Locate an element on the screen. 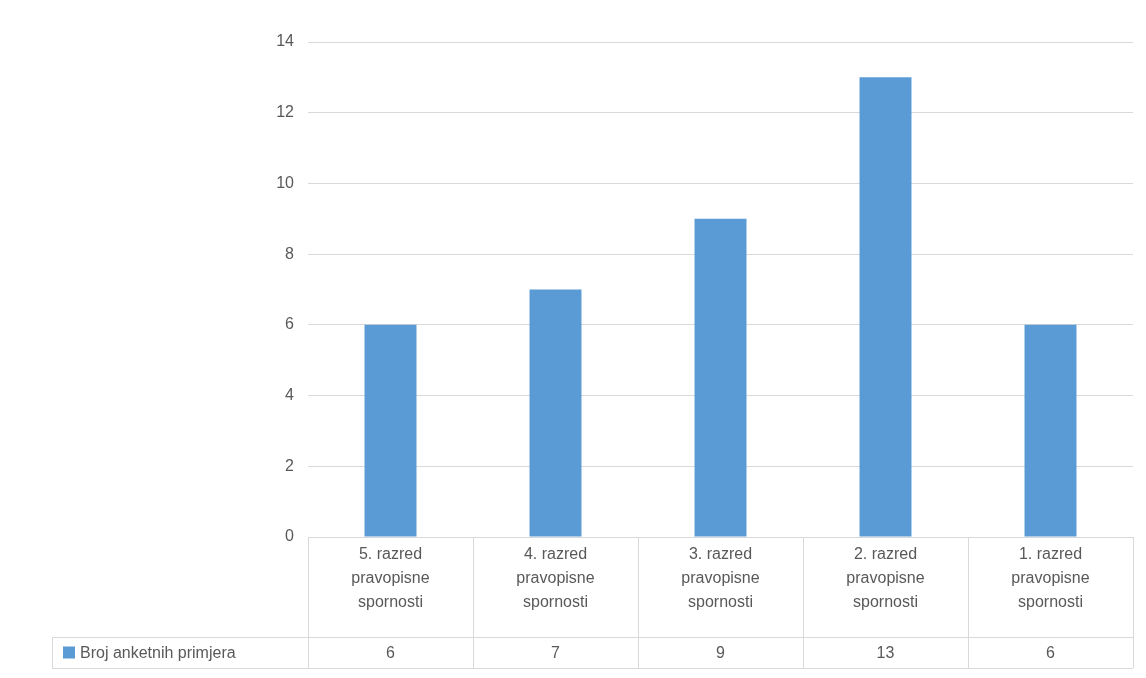 The image size is (1146, 678). data-label: 9 is located at coordinates (721, 652).